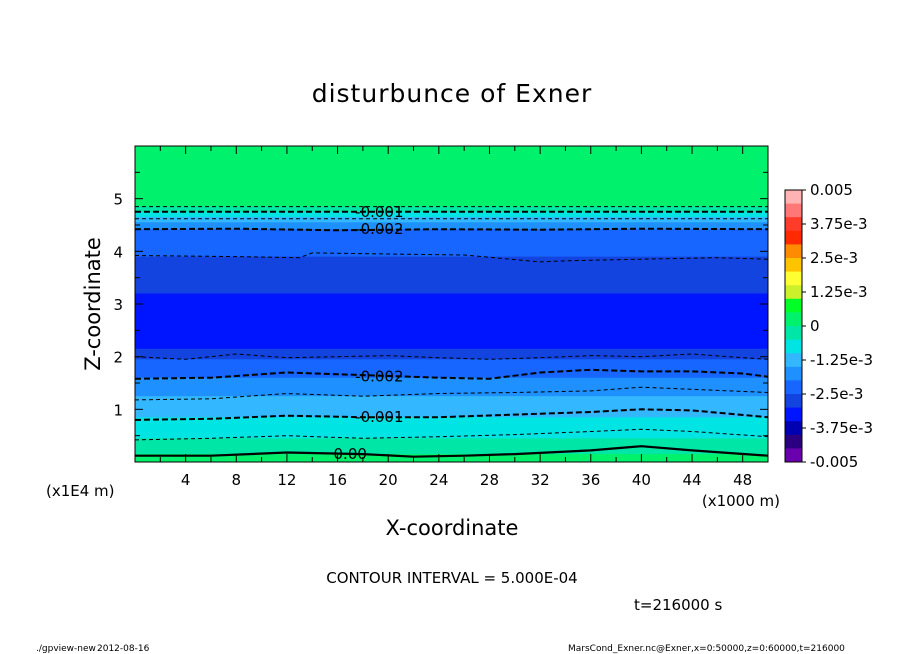  Describe the element at coordinates (834, 462) in the screenshot. I see `colorbar-label: -0.005` at that location.